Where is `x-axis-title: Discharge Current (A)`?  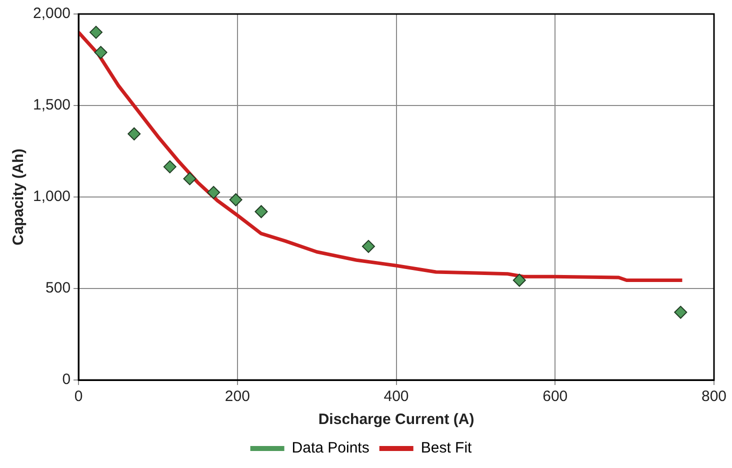 x-axis-title: Discharge Current (A) is located at coordinates (396, 419).